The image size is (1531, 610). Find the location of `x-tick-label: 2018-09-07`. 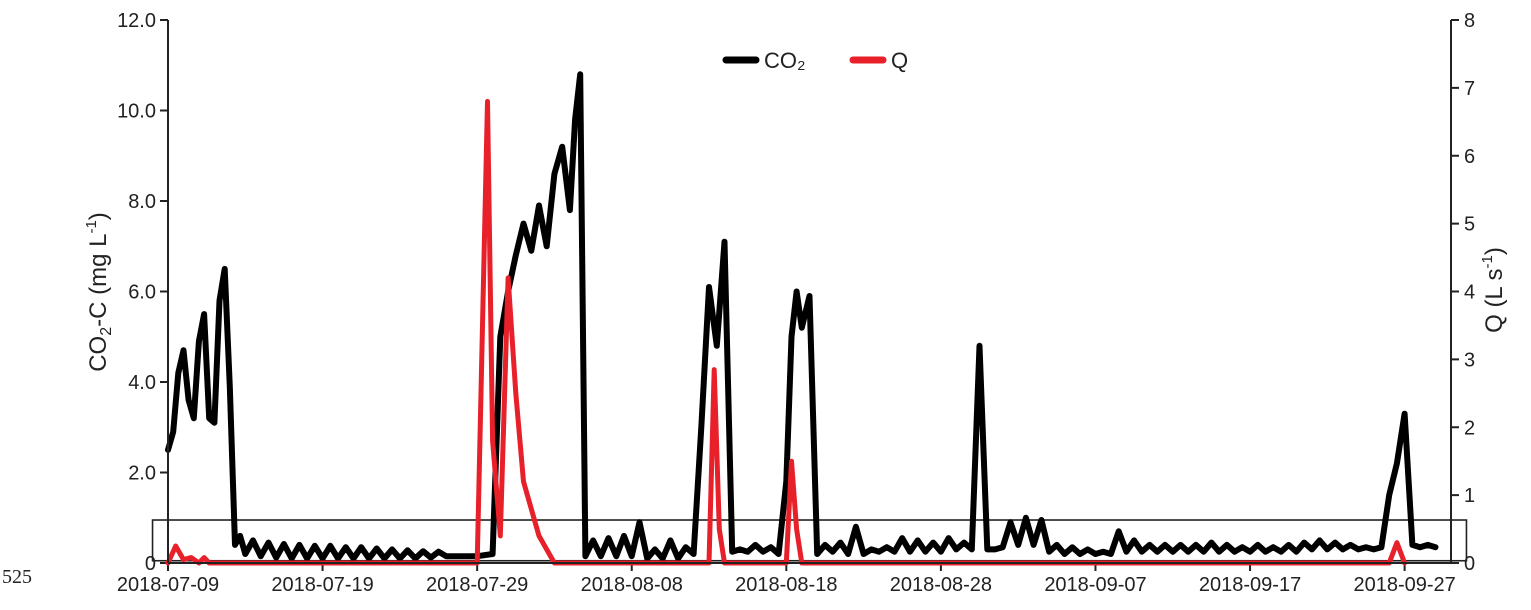

x-tick-label: 2018-09-07 is located at coordinates (1095, 585).